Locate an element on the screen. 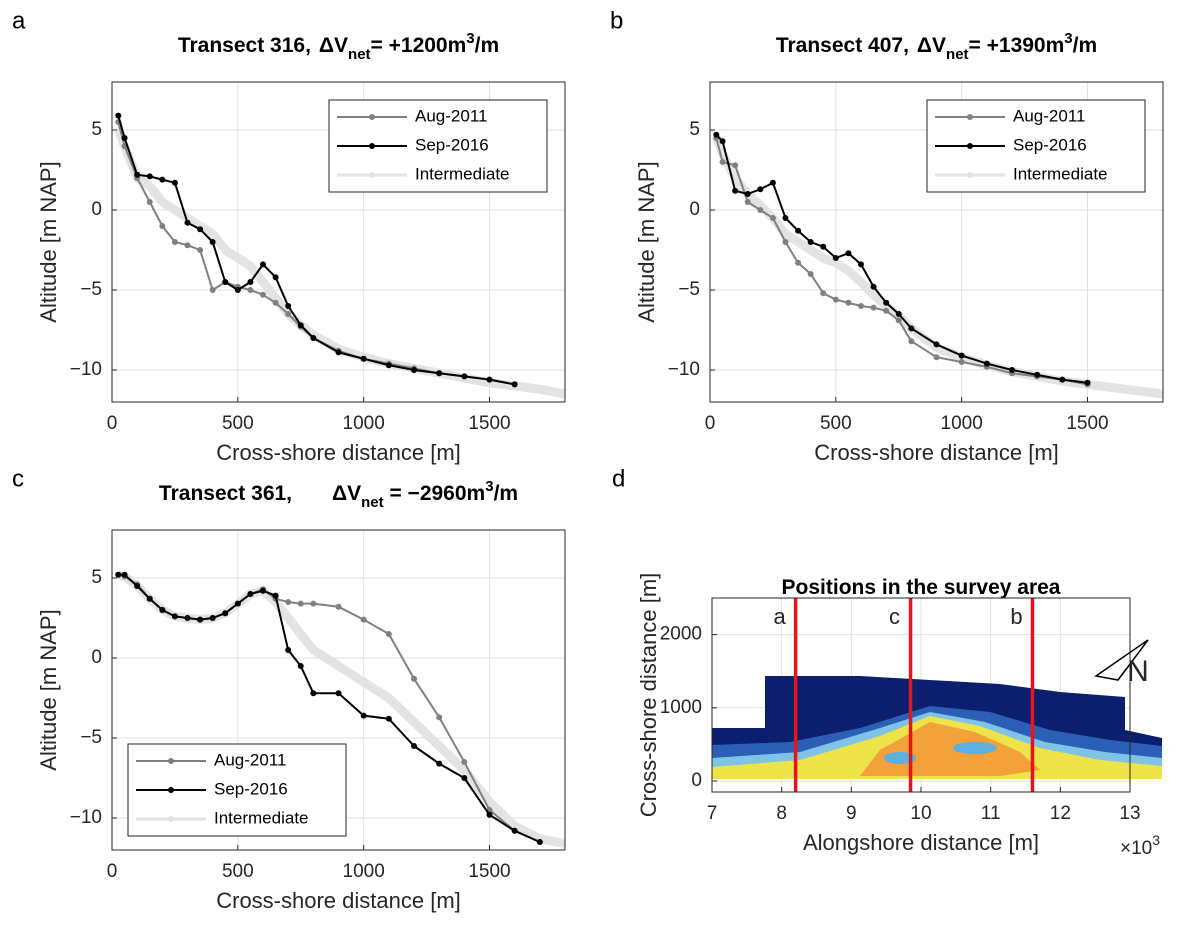  title-text: Transect 316, is located at coordinates (244, 45).